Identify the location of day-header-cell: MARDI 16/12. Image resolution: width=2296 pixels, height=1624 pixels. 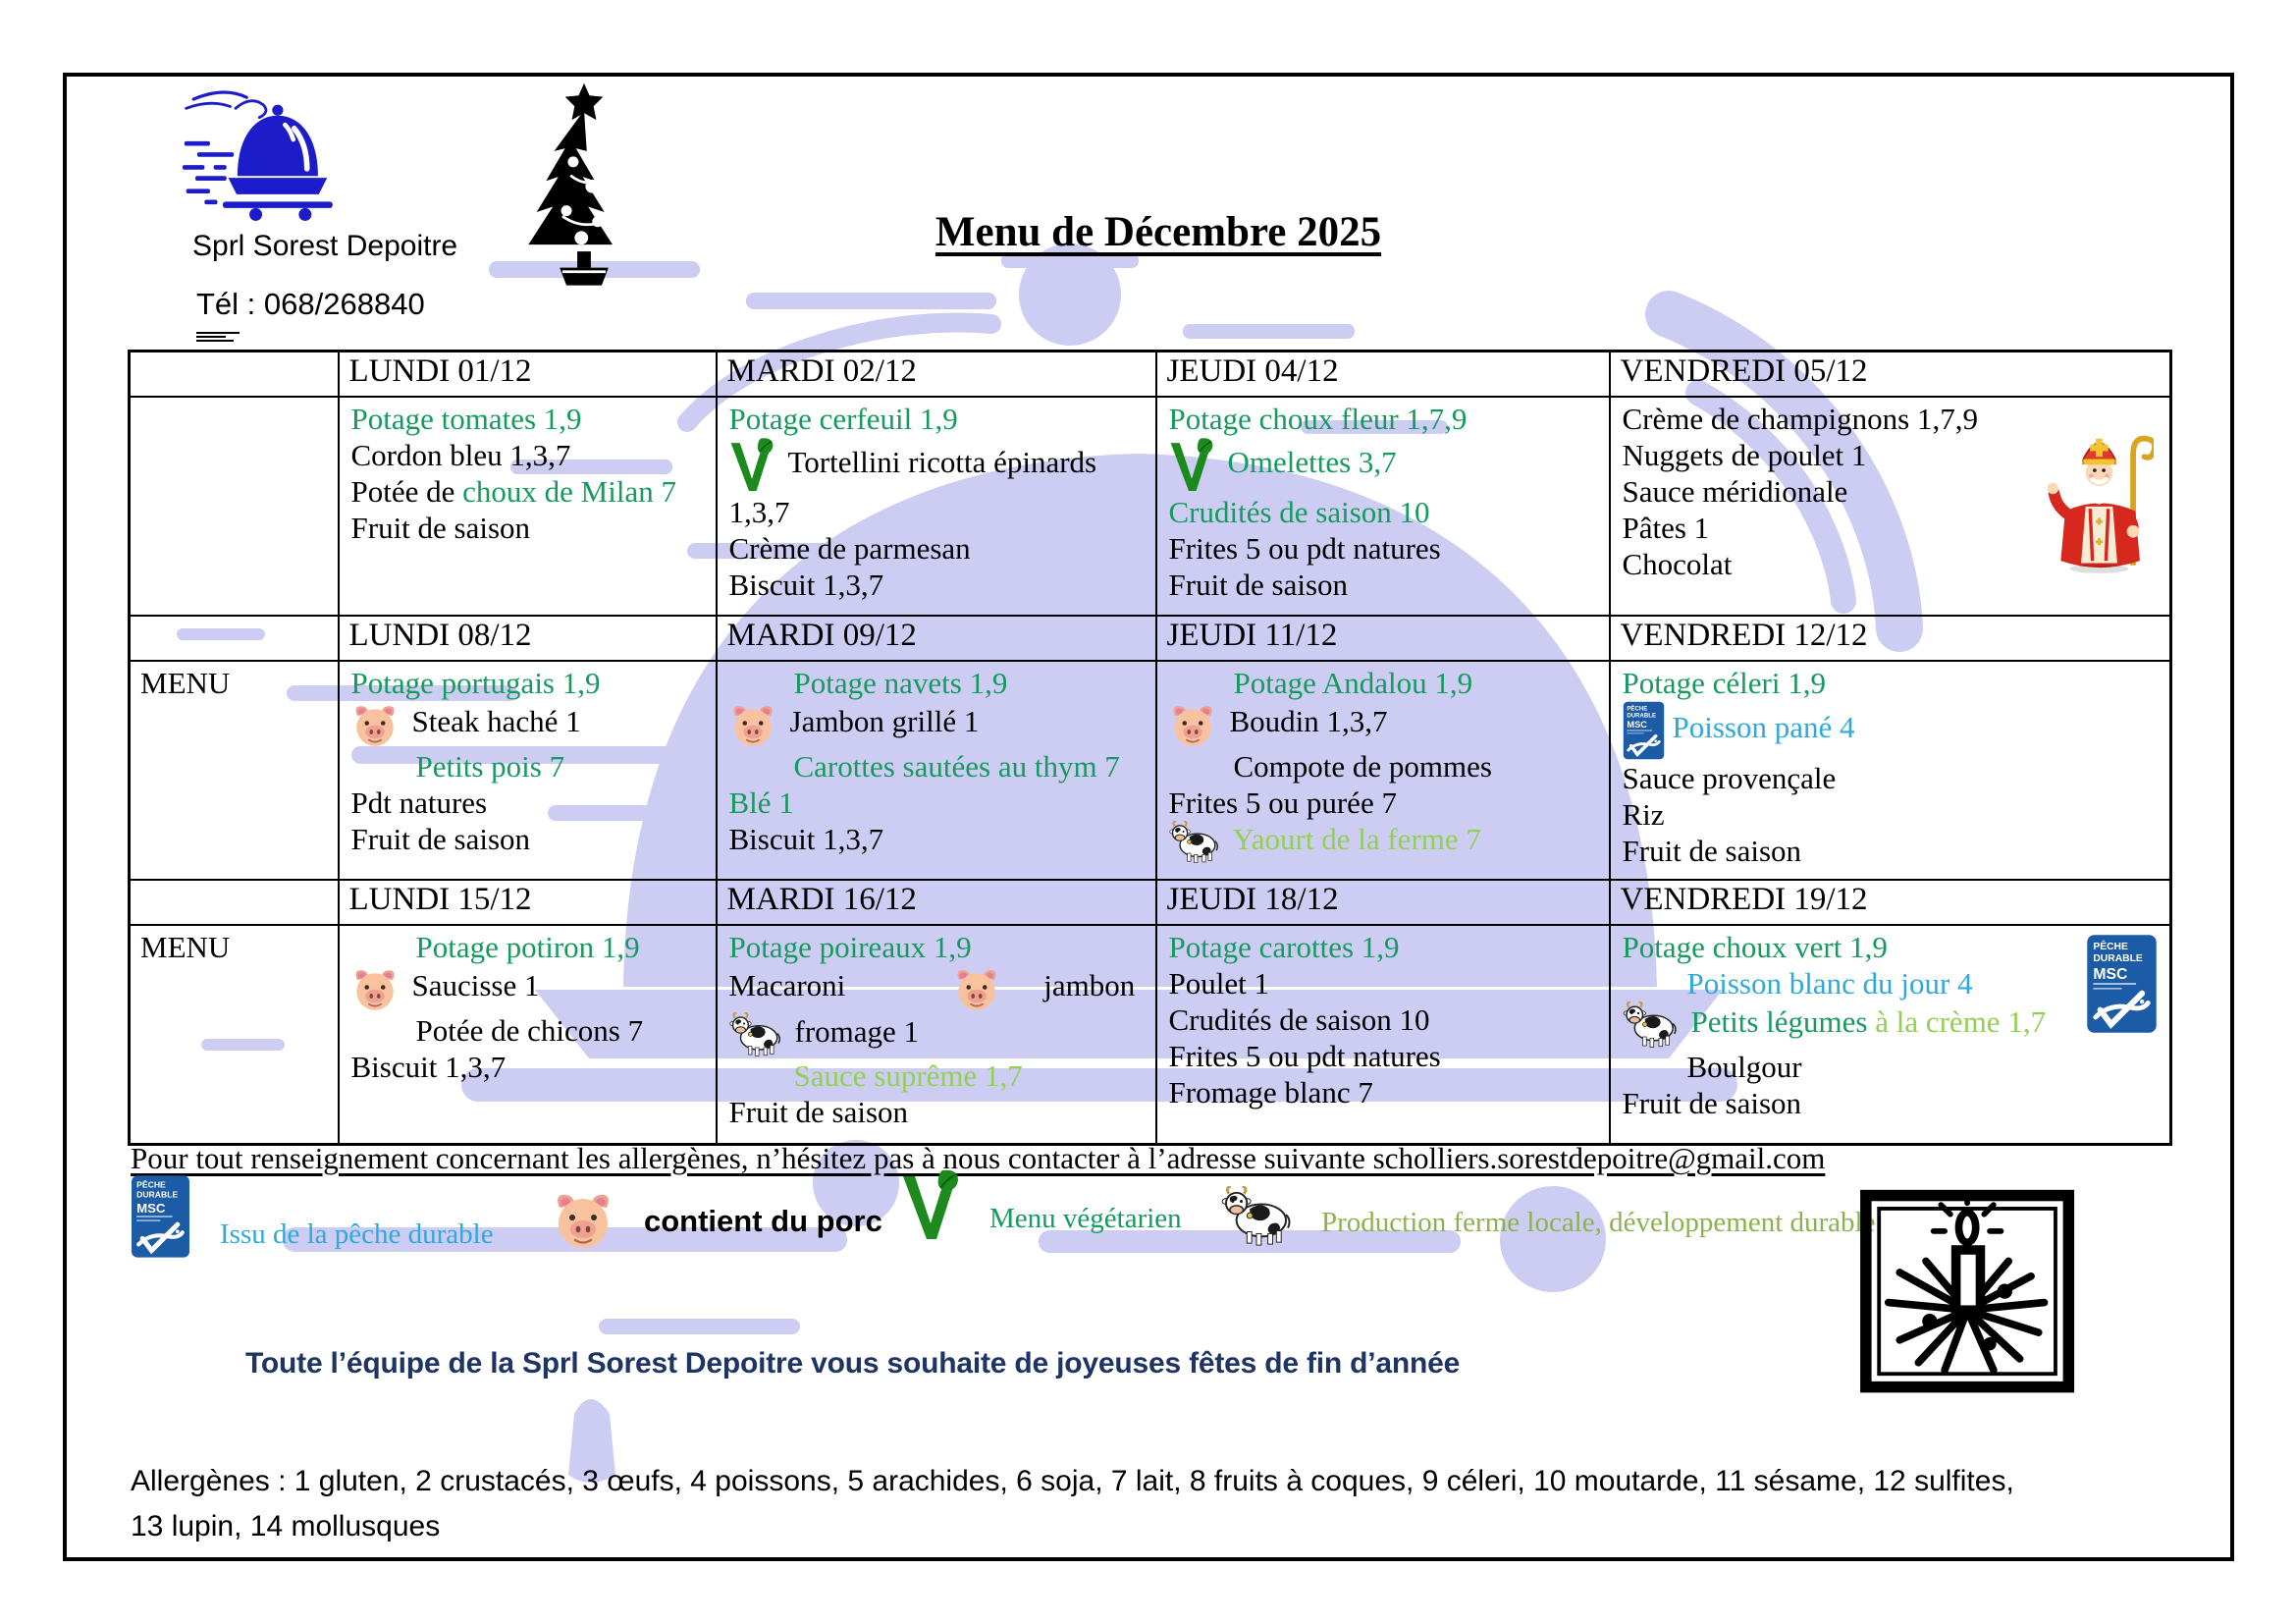
(936, 902).